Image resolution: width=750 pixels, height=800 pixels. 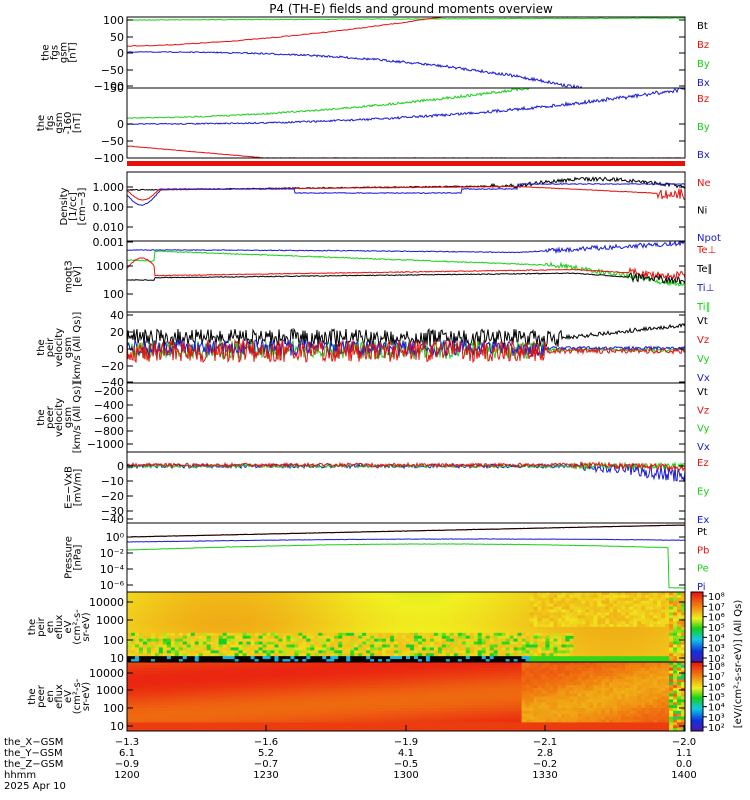 What do you see at coordinates (50, 347) in the screenshot?
I see `y-axis-label: peir` at bounding box center [50, 347].